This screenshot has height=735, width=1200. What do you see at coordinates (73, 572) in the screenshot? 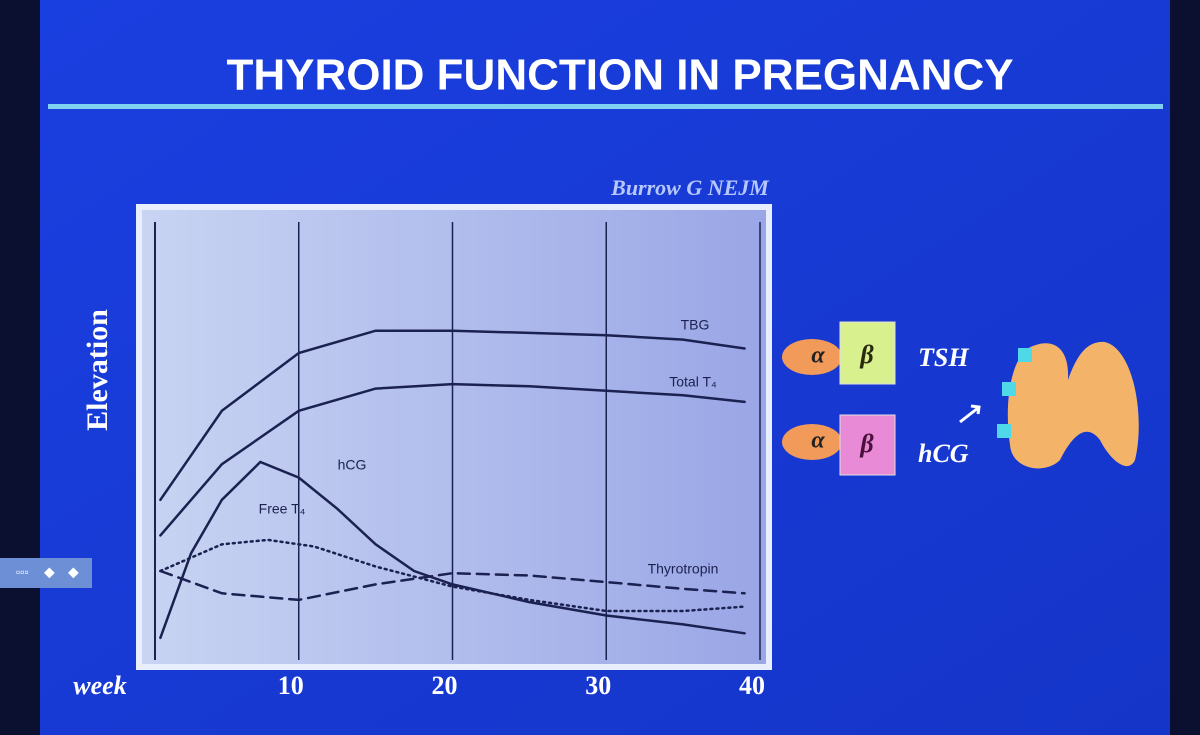
I see `nav-next: ◆` at bounding box center [73, 572].